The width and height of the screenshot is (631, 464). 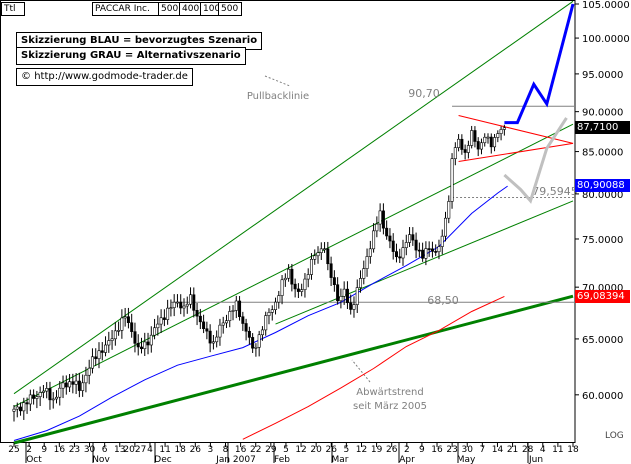 What do you see at coordinates (131, 56) in the screenshot?
I see `note-grey-scenario: Skizzierung GRAU = Alternativszenario` at bounding box center [131, 56].